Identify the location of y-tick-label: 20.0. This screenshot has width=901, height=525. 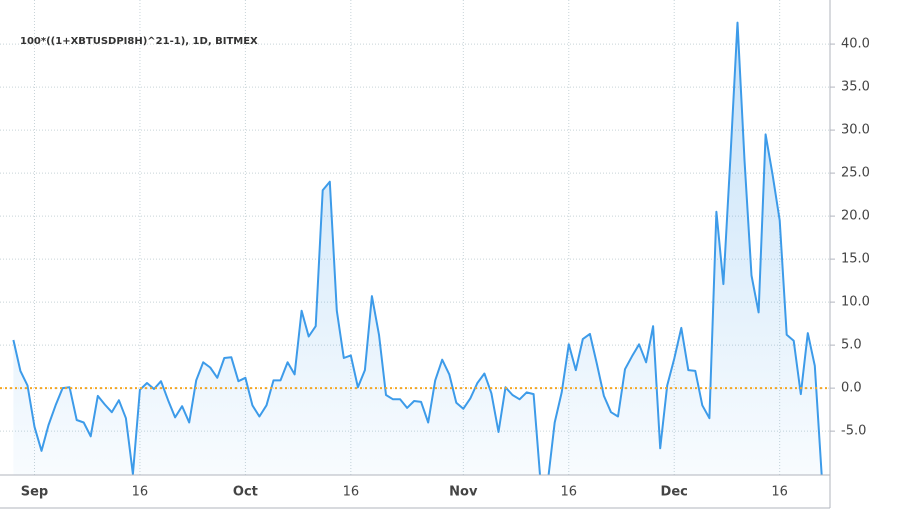
(855, 216).